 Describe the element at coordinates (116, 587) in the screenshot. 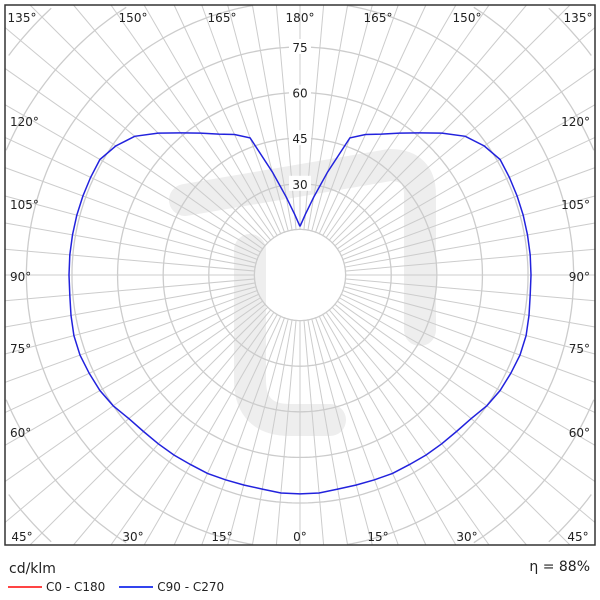

I see `legend: C0 - C180 C90 - C270` at that location.